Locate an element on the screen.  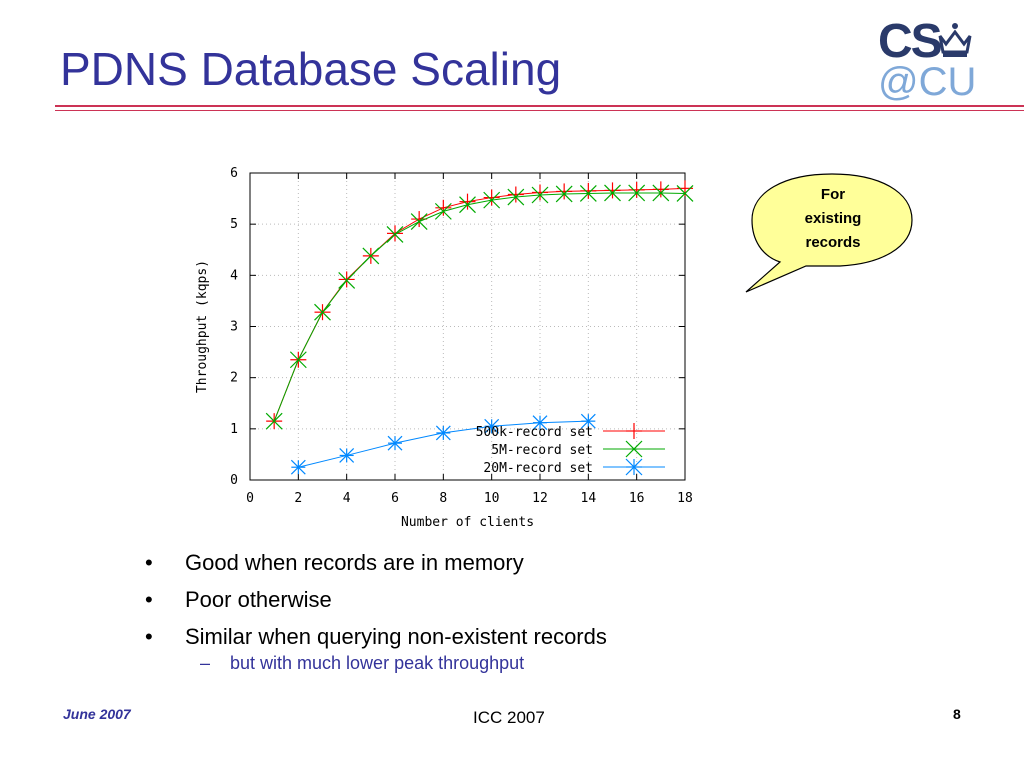
y-tick-label: 2 is located at coordinates (234, 378).